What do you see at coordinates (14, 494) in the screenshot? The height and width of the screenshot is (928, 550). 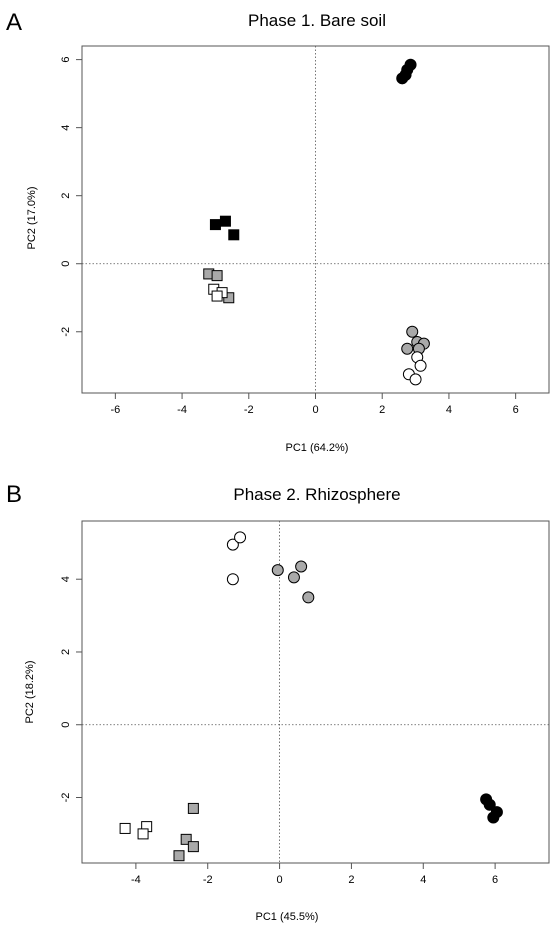 I see `panel-letter: B` at bounding box center [14, 494].